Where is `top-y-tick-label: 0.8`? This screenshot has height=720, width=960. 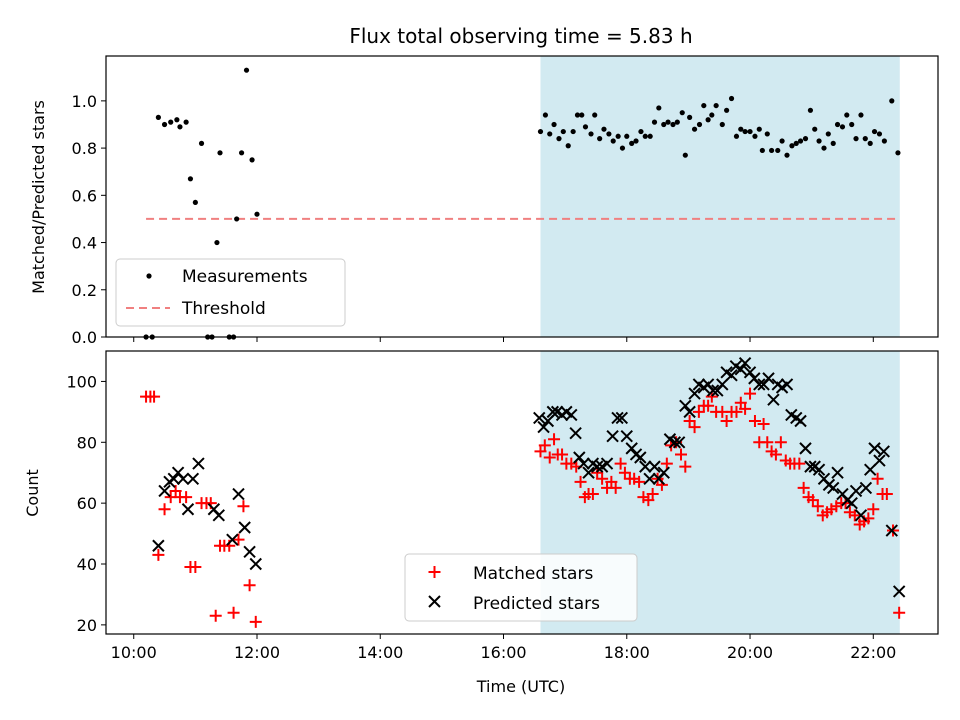
top-y-tick-label: 0.8 is located at coordinates (84, 148).